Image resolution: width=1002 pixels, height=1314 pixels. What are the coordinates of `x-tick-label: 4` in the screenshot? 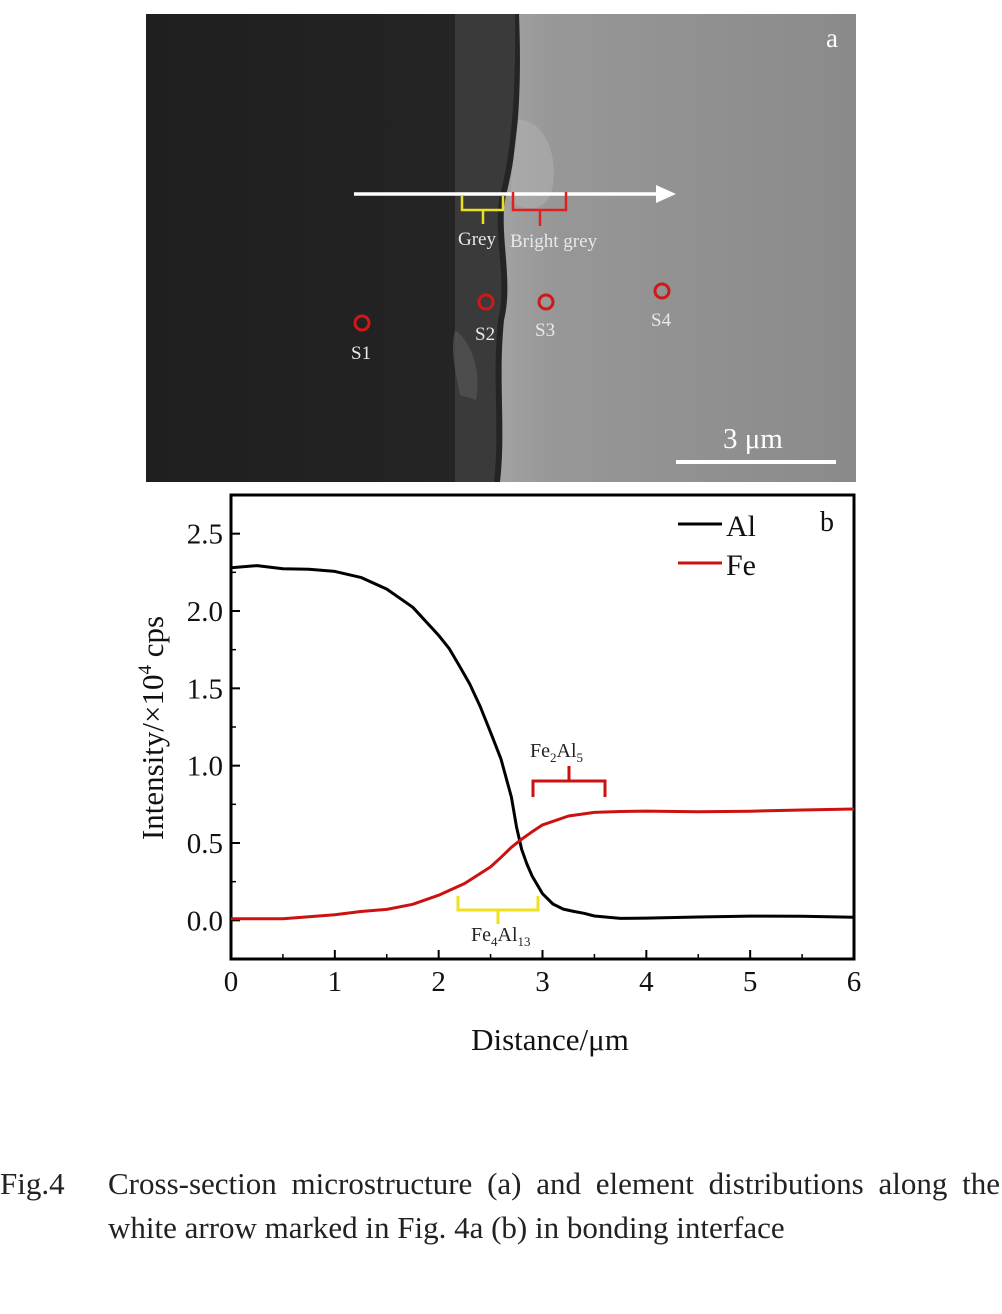 It's located at (646, 982).